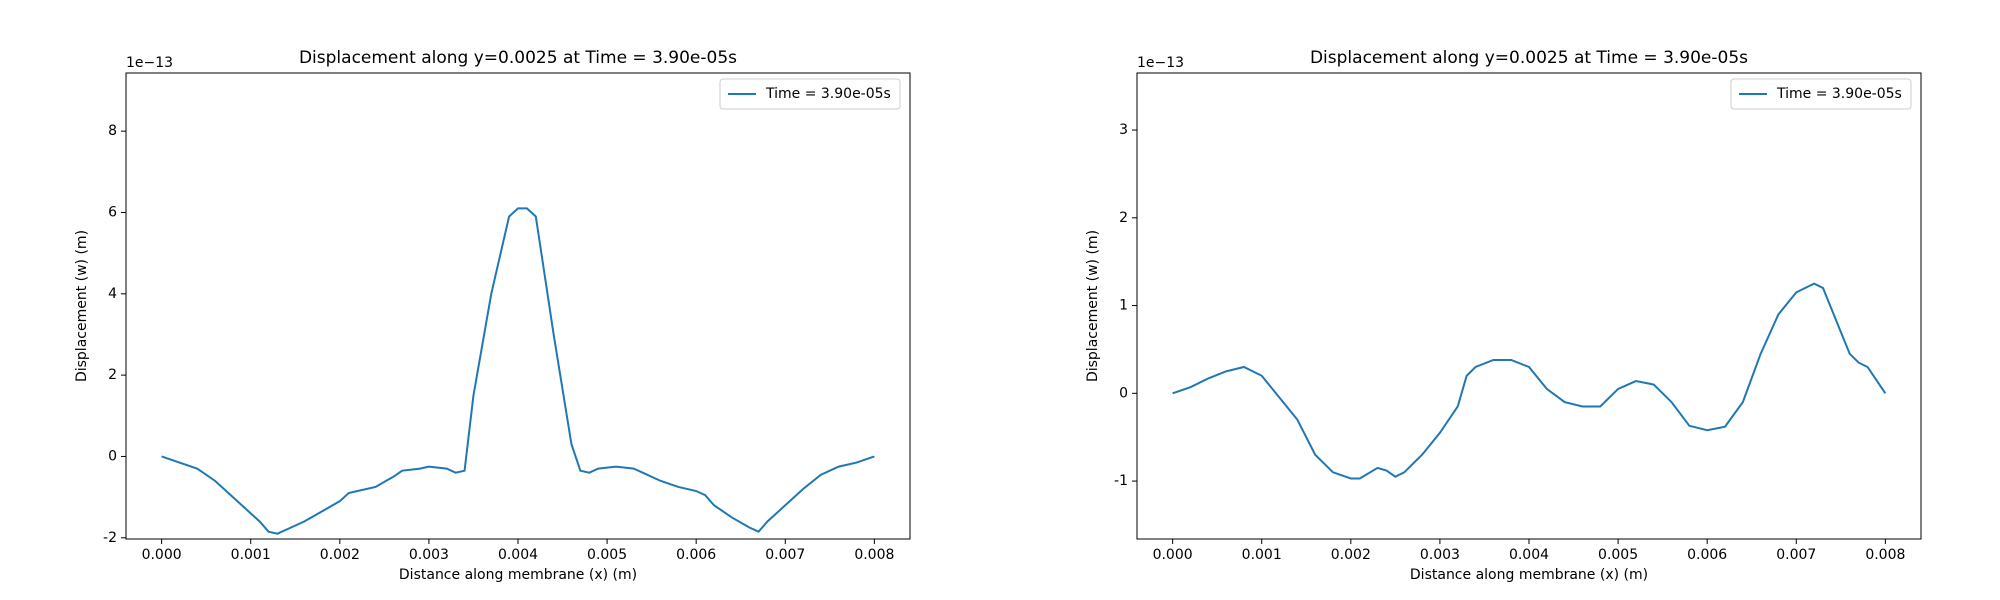  I want to click on y-tick-label: -1, so click(1121, 481).